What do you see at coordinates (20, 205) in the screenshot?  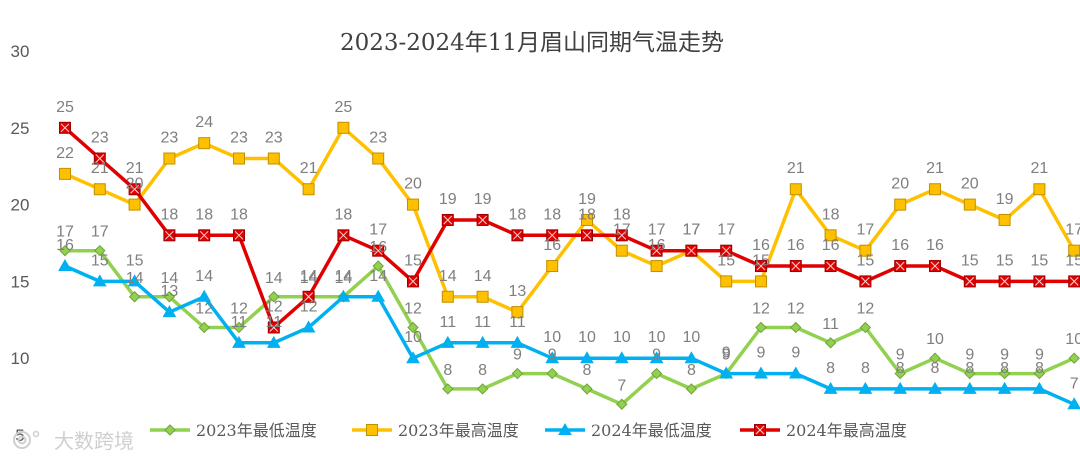 I see `y-tick-label: 20` at bounding box center [20, 205].